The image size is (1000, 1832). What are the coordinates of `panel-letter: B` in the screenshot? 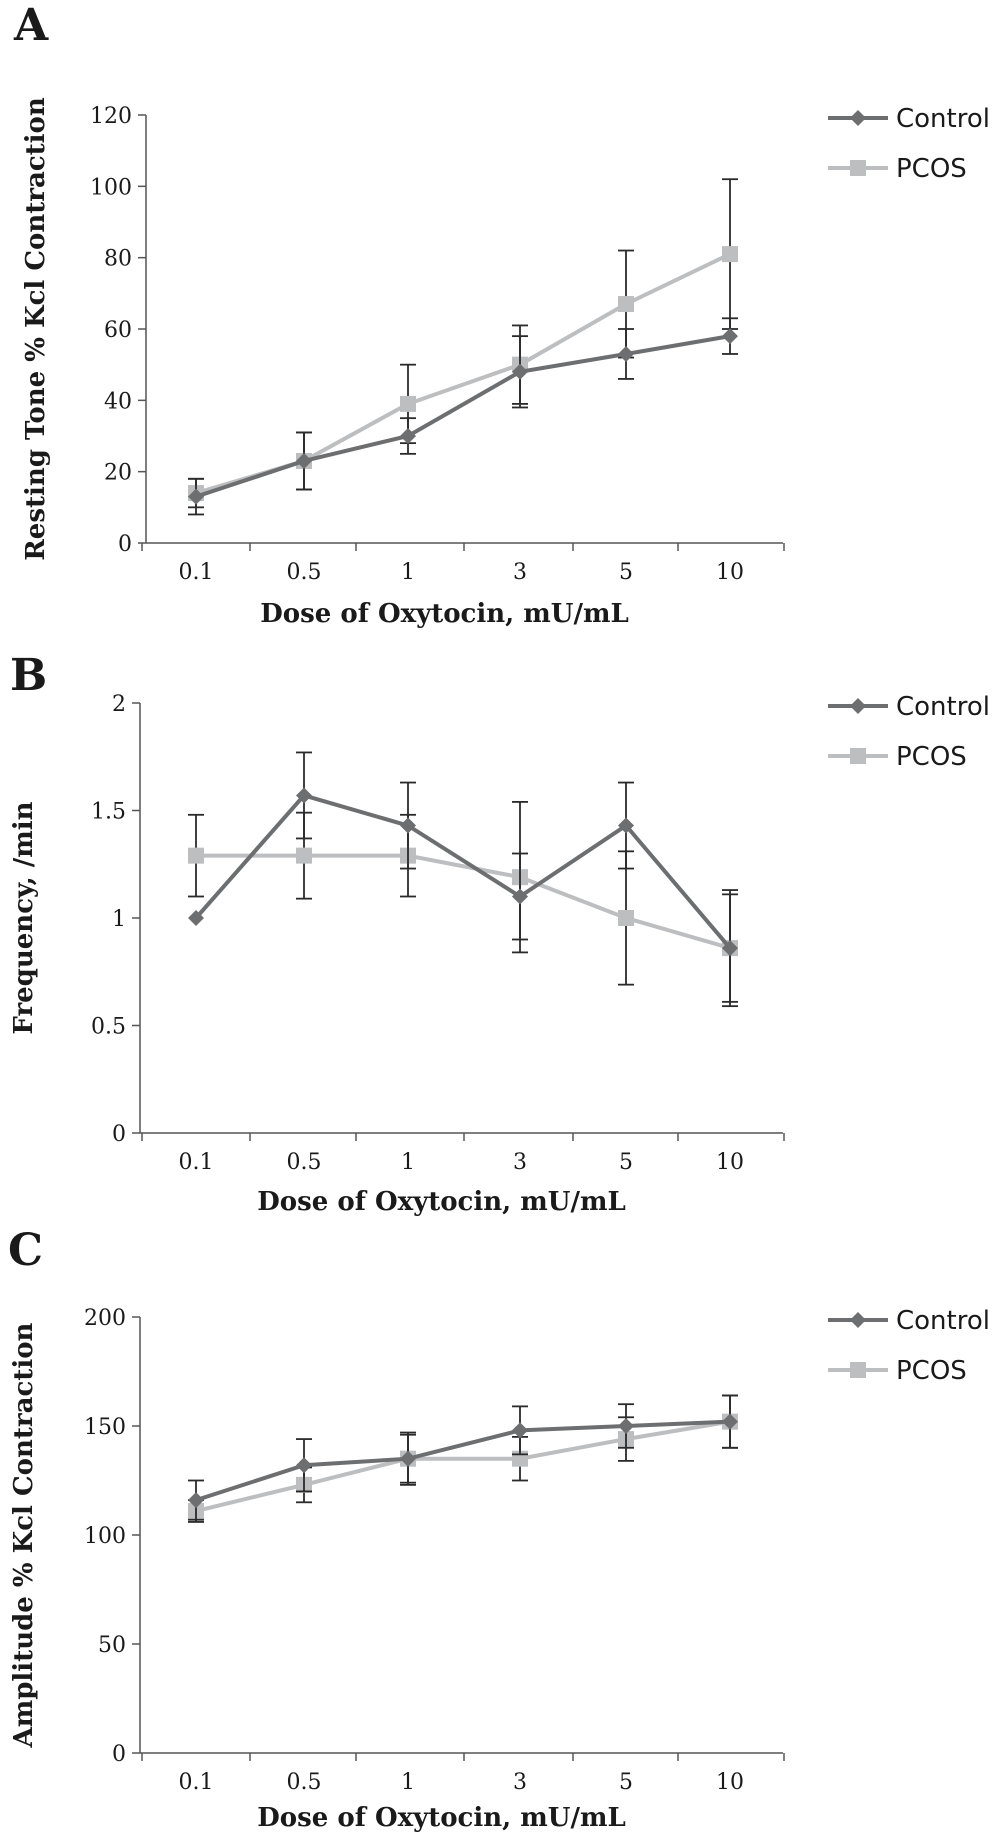 It's located at (28, 675).